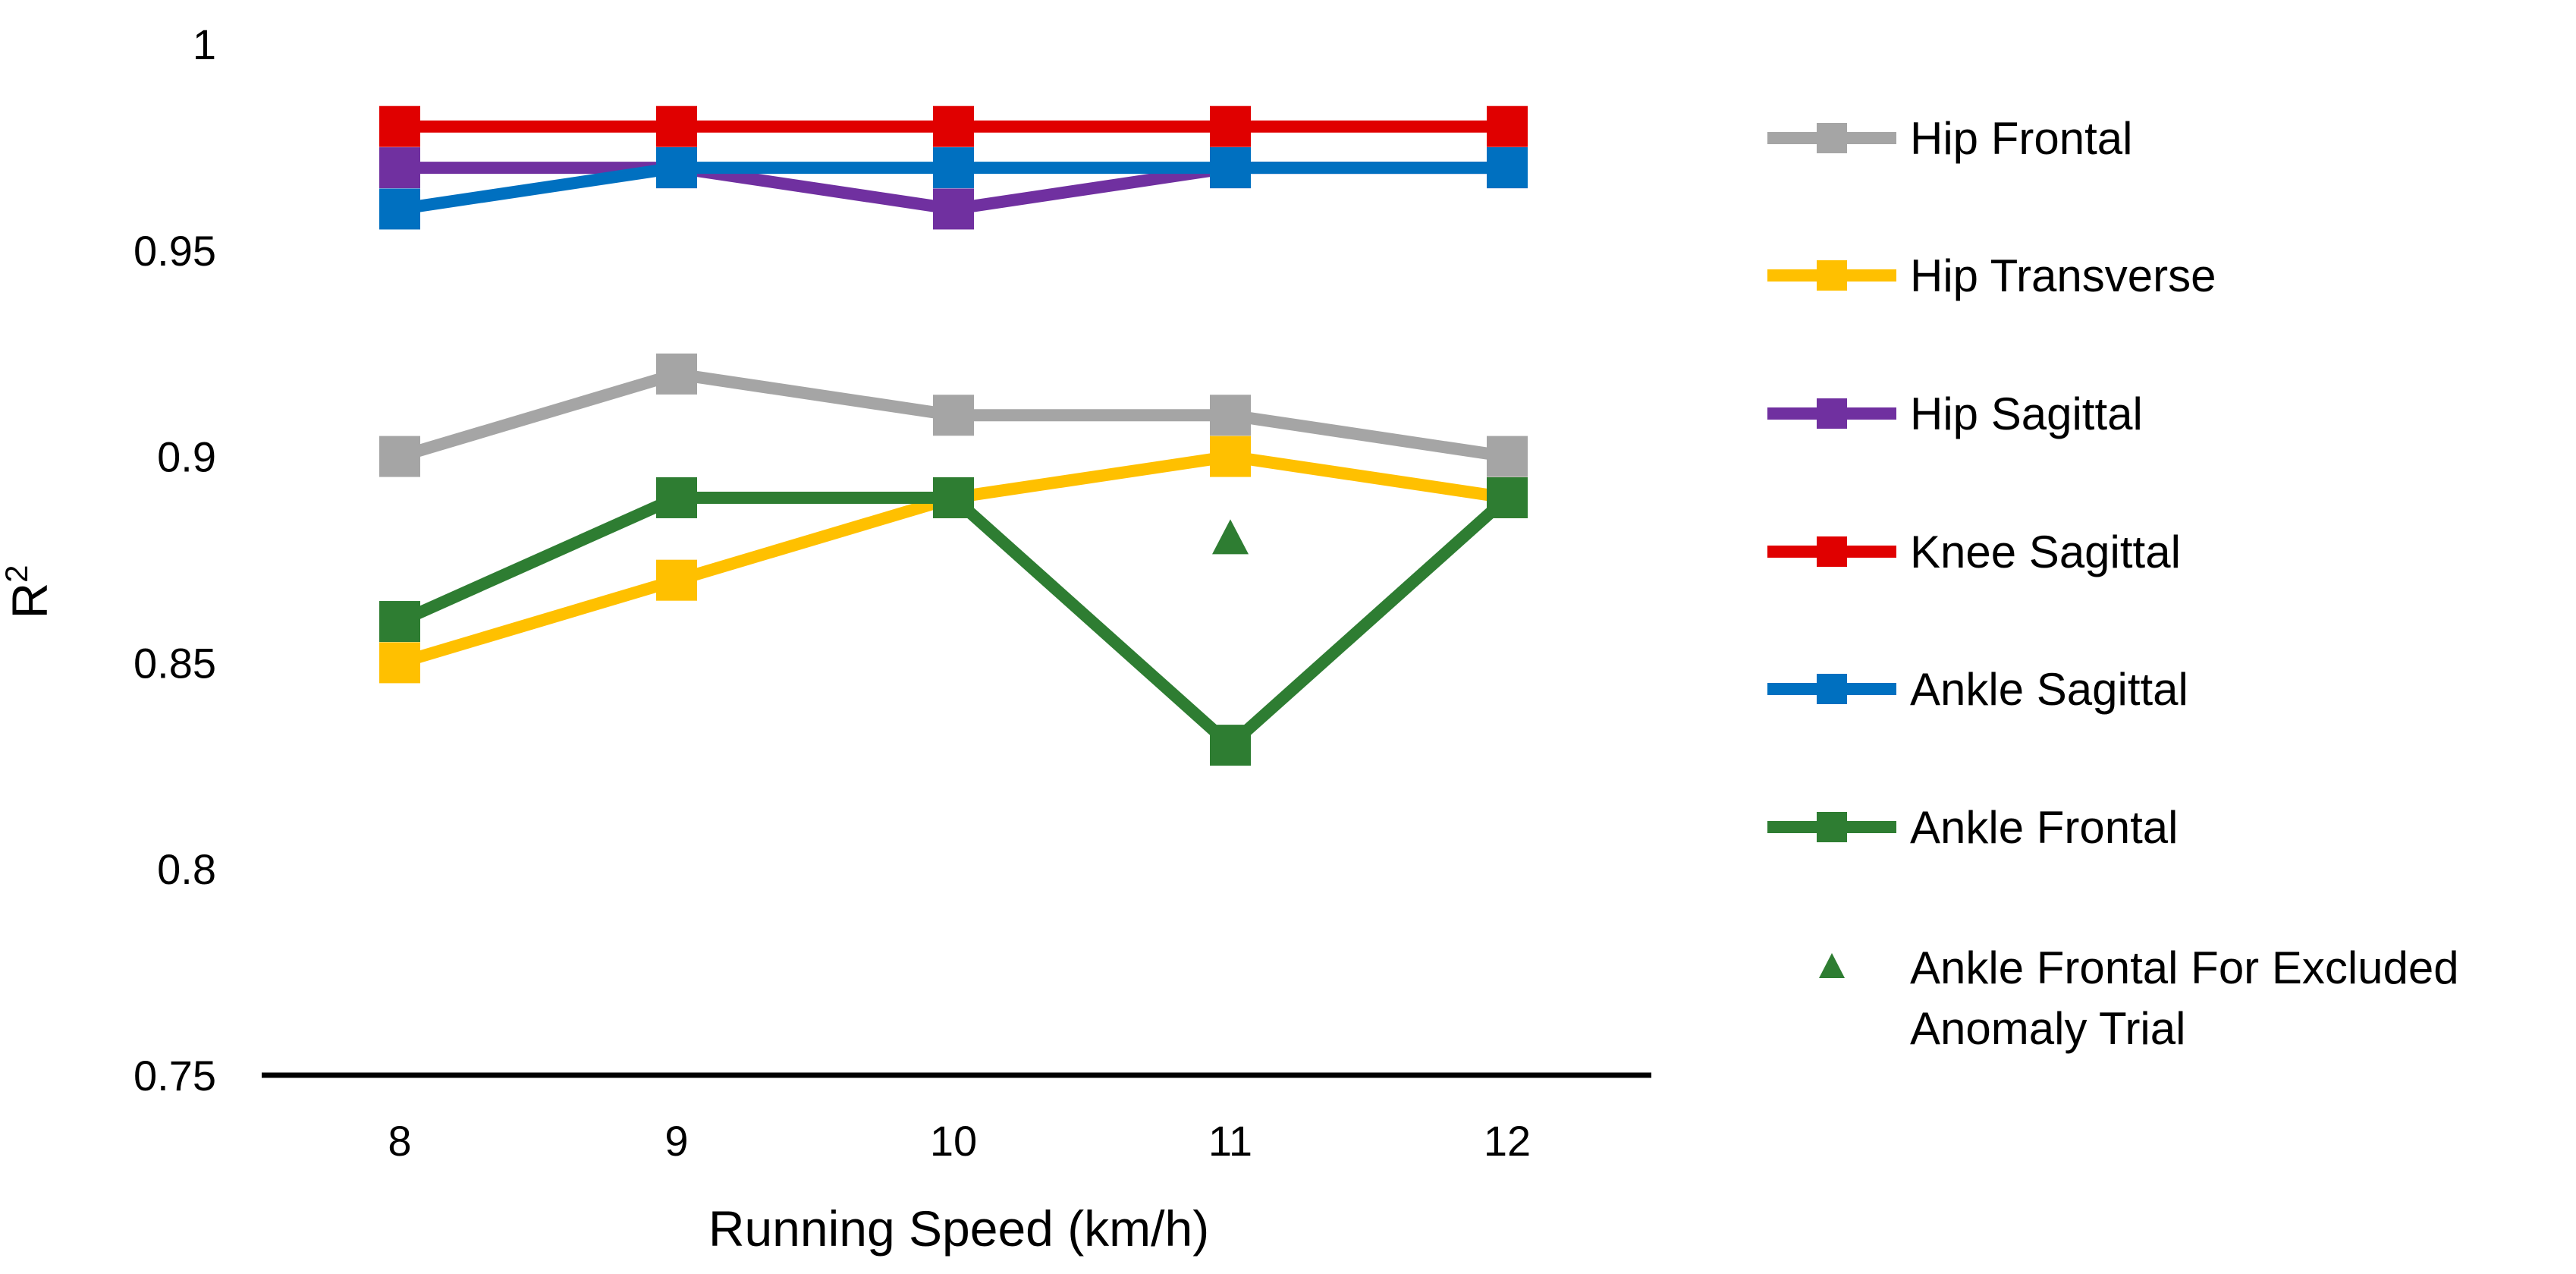 The height and width of the screenshot is (1274, 2576). I want to click on legend-item: Hip Frontal, so click(1949, 138).